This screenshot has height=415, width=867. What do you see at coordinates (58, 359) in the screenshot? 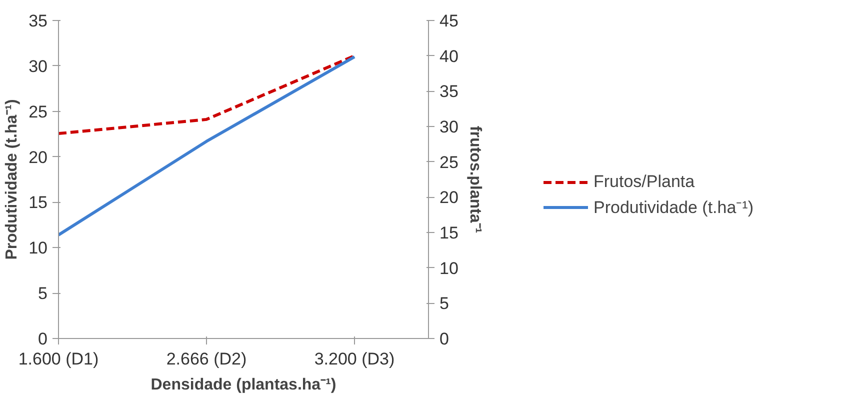
I see `x-tick-label: 1.600 (D1)` at bounding box center [58, 359].